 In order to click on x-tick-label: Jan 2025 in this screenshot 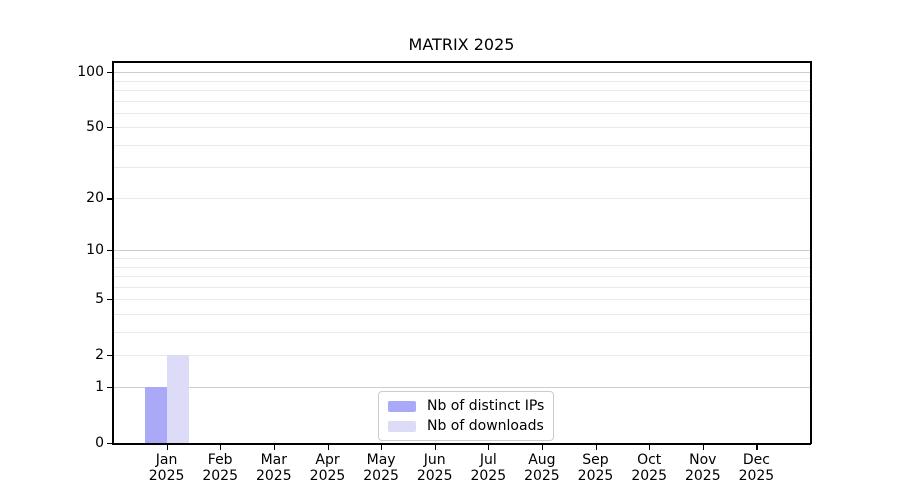, I will do `click(167, 468)`.